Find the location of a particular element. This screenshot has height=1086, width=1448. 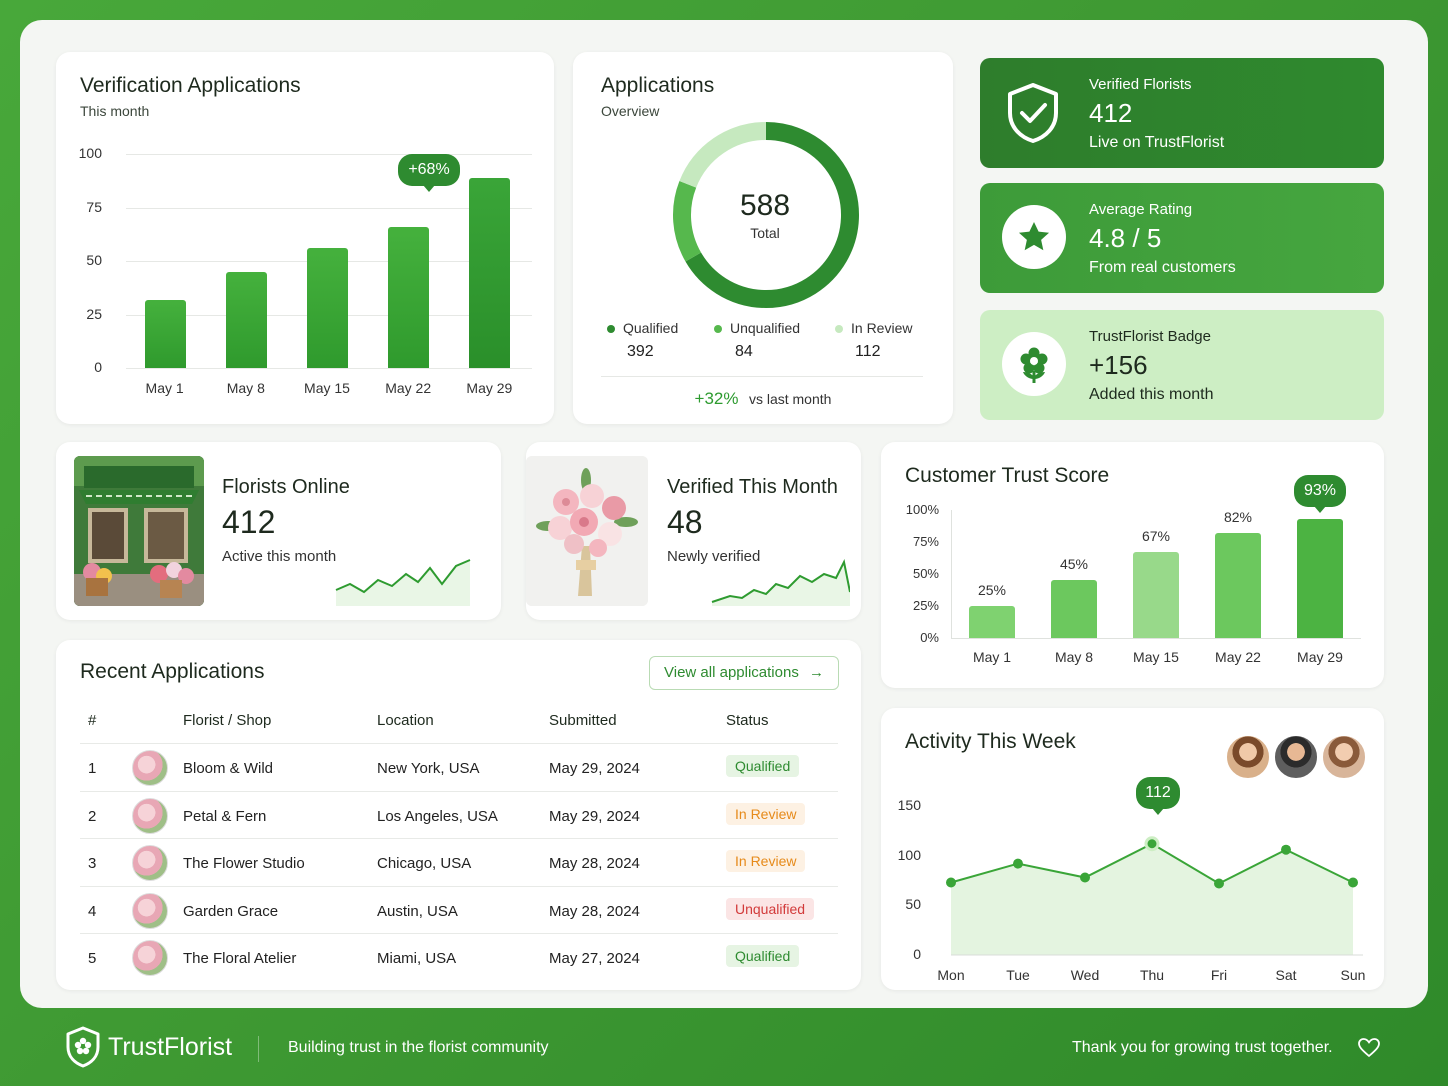

flower-shop-image is located at coordinates (139, 531).